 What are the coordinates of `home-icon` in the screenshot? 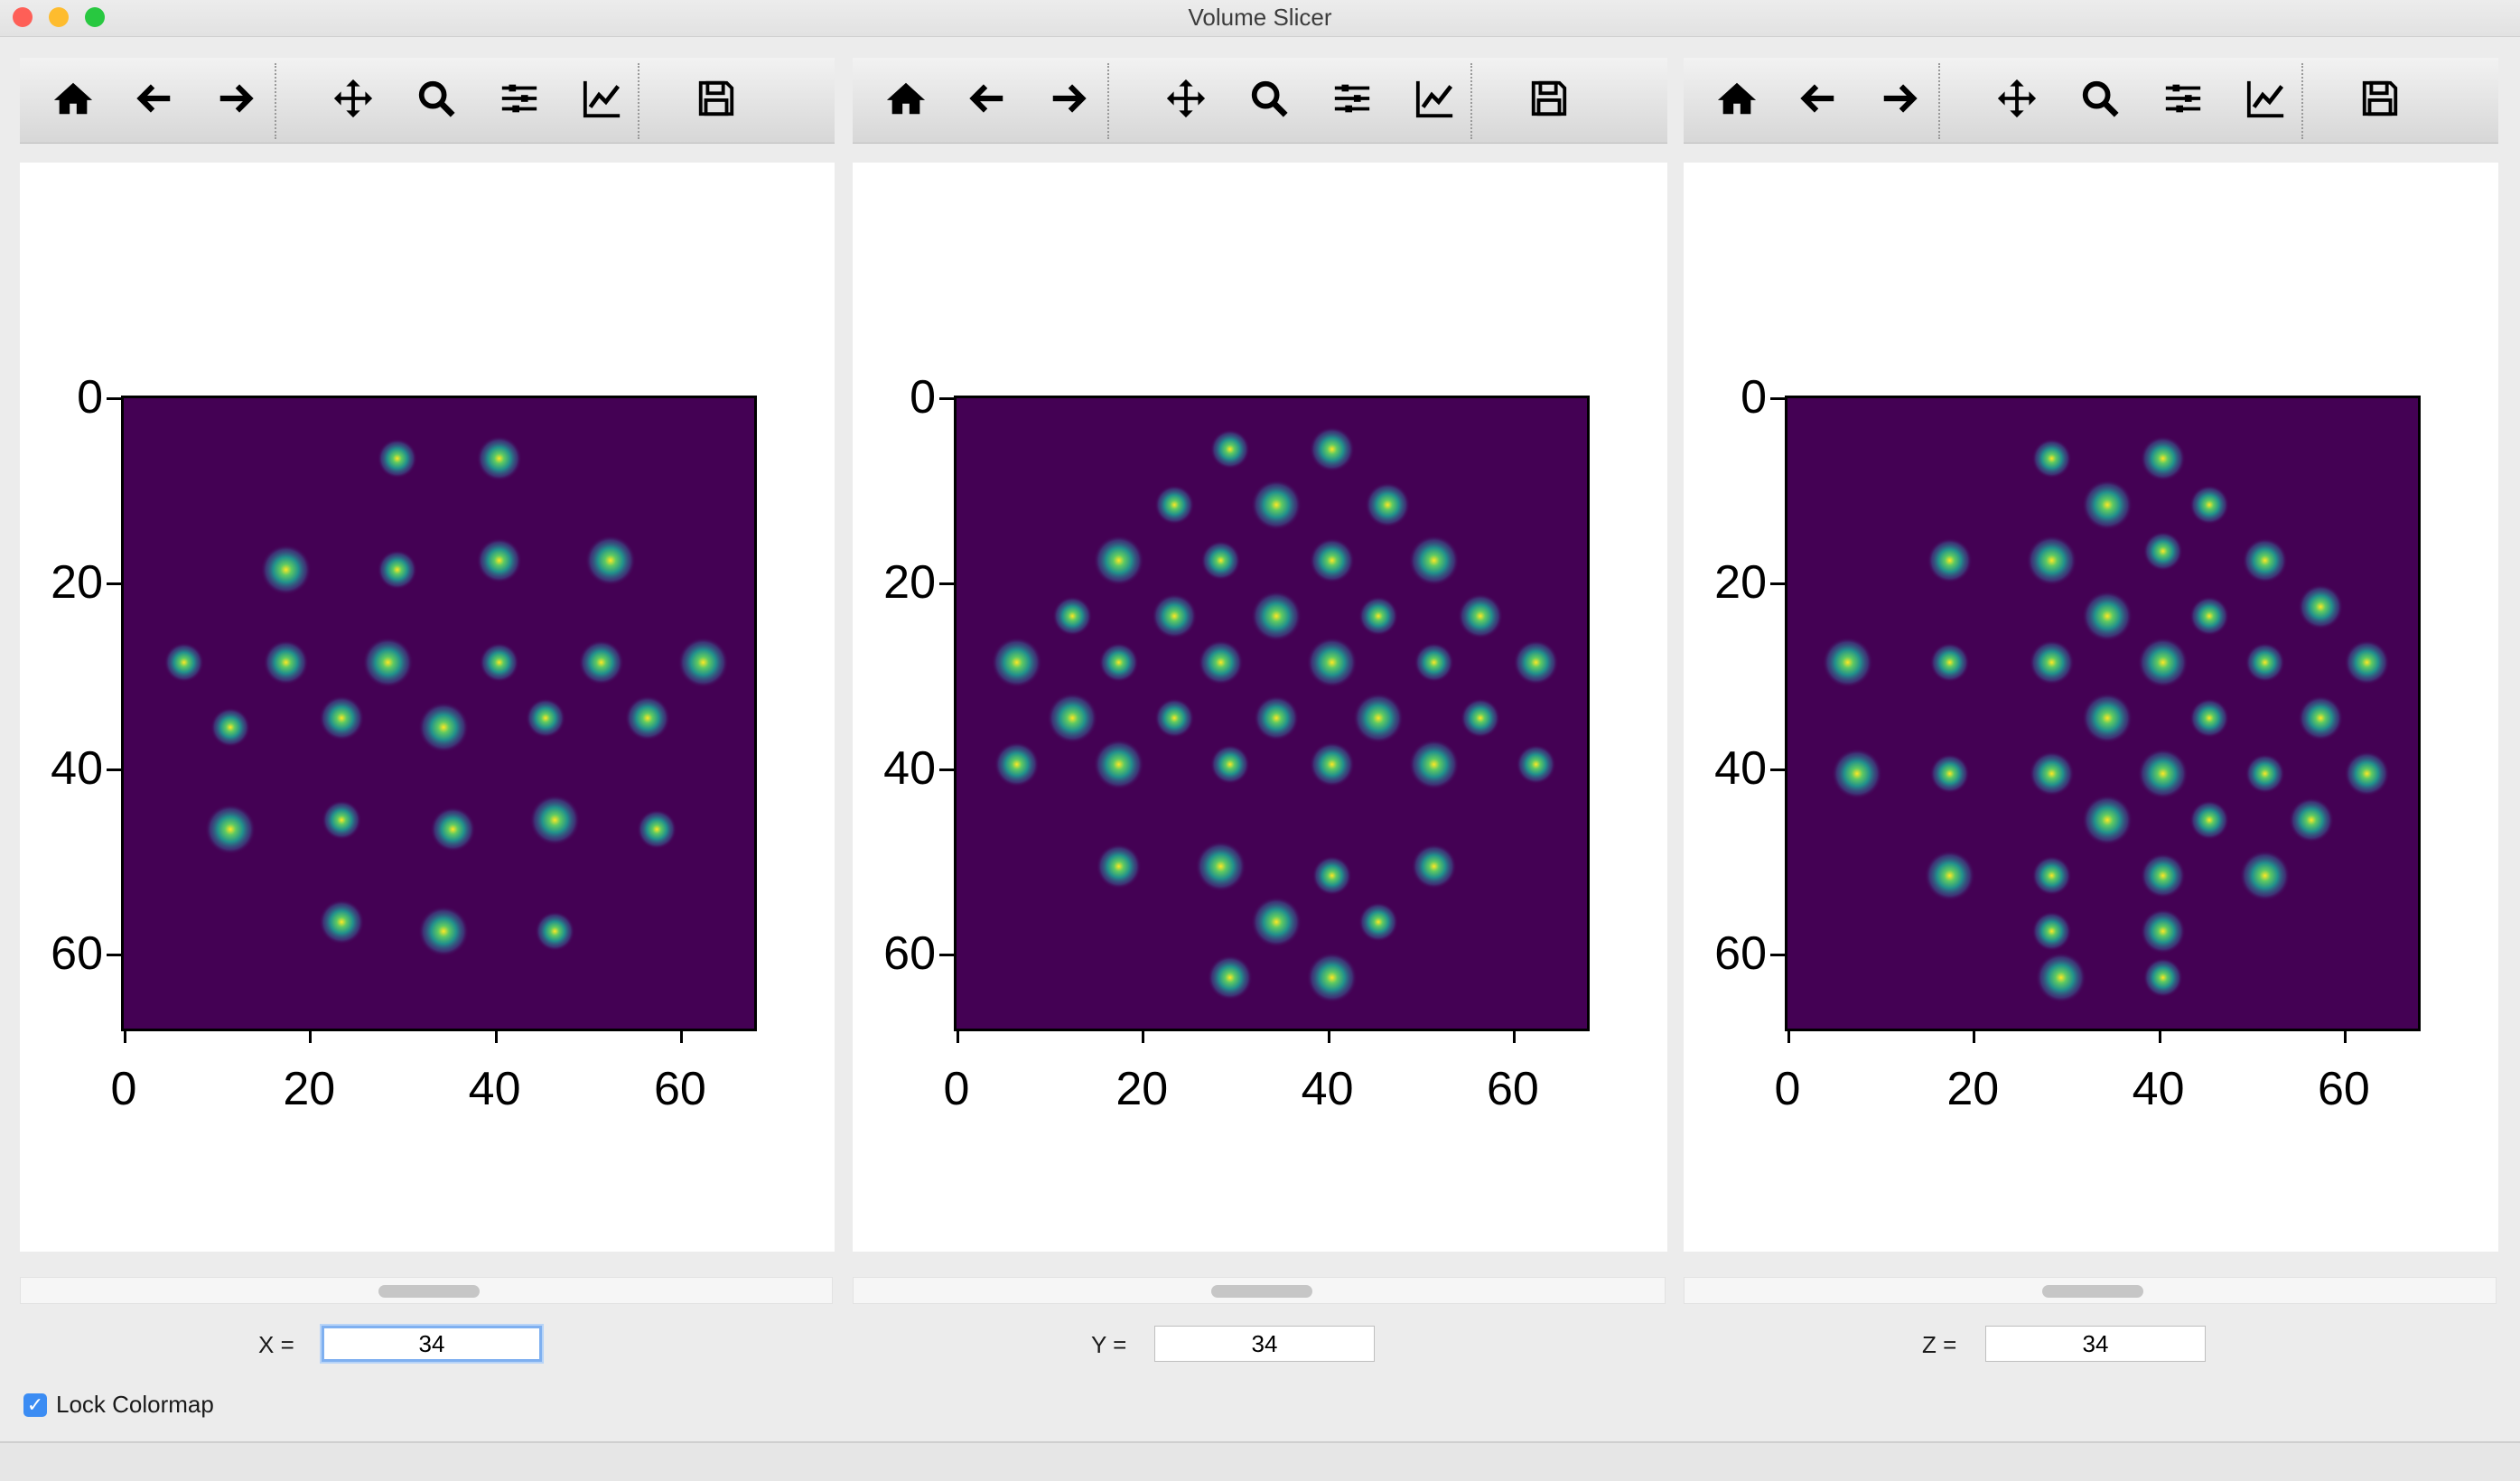 It's located at (73, 101).